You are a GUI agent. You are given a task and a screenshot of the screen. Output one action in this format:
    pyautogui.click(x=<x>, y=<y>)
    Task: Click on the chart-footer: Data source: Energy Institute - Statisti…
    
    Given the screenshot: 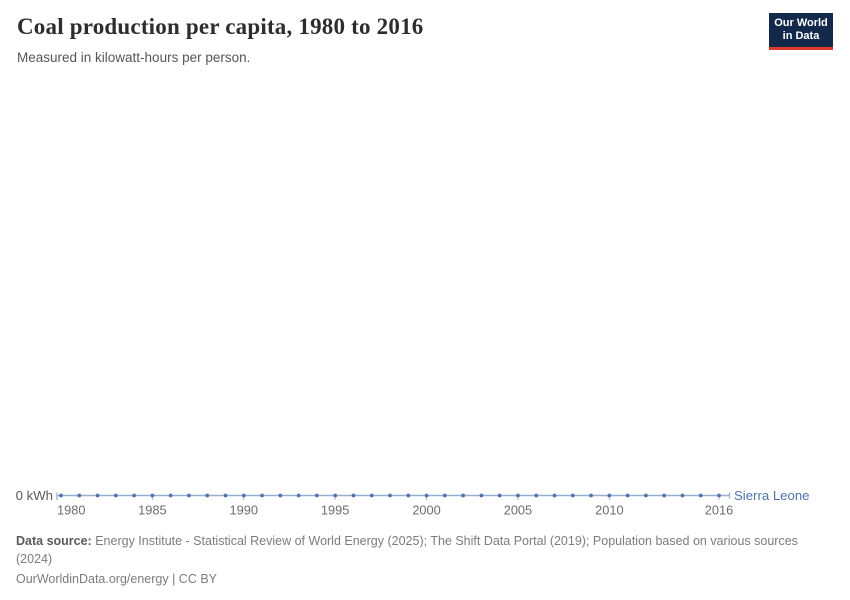 What is the action you would take?
    pyautogui.click(x=423, y=560)
    